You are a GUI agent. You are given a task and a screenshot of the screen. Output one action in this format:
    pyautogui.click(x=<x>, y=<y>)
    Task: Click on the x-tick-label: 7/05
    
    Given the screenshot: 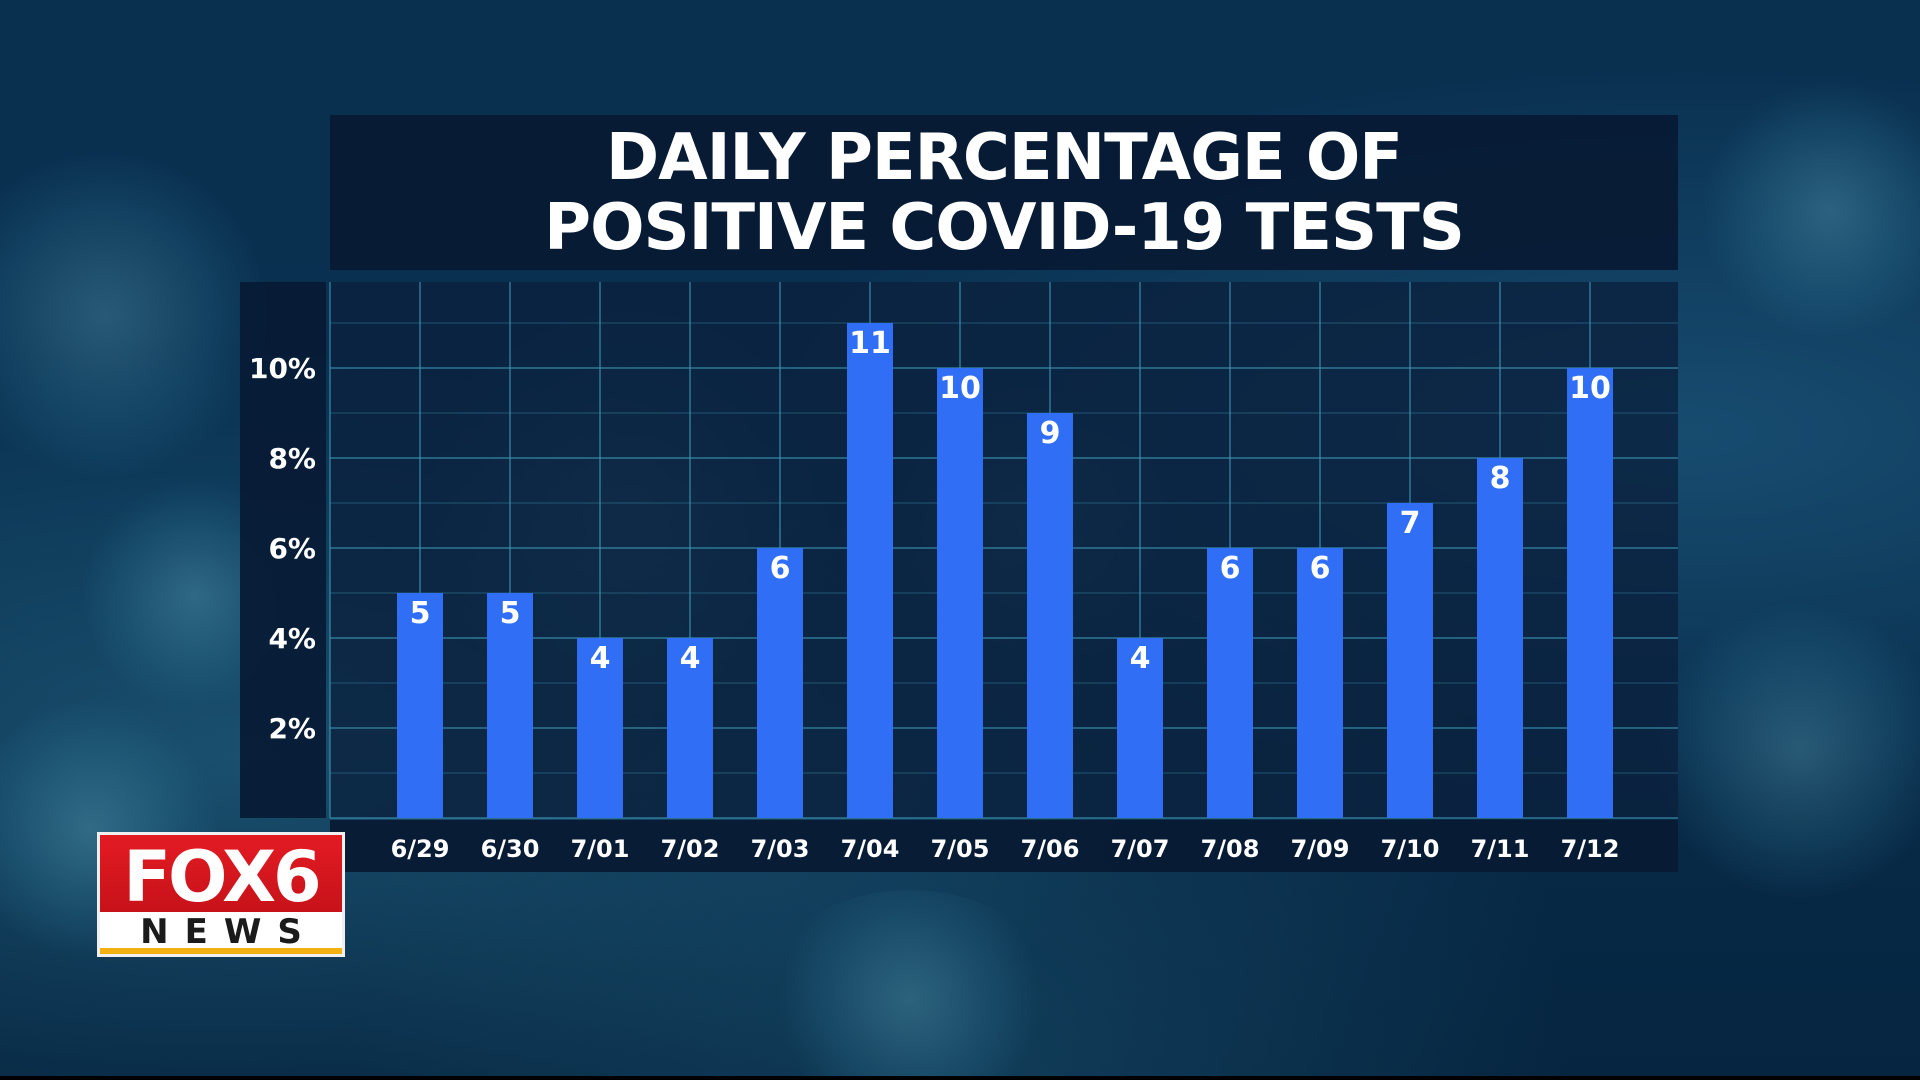 What is the action you would take?
    pyautogui.click(x=960, y=849)
    